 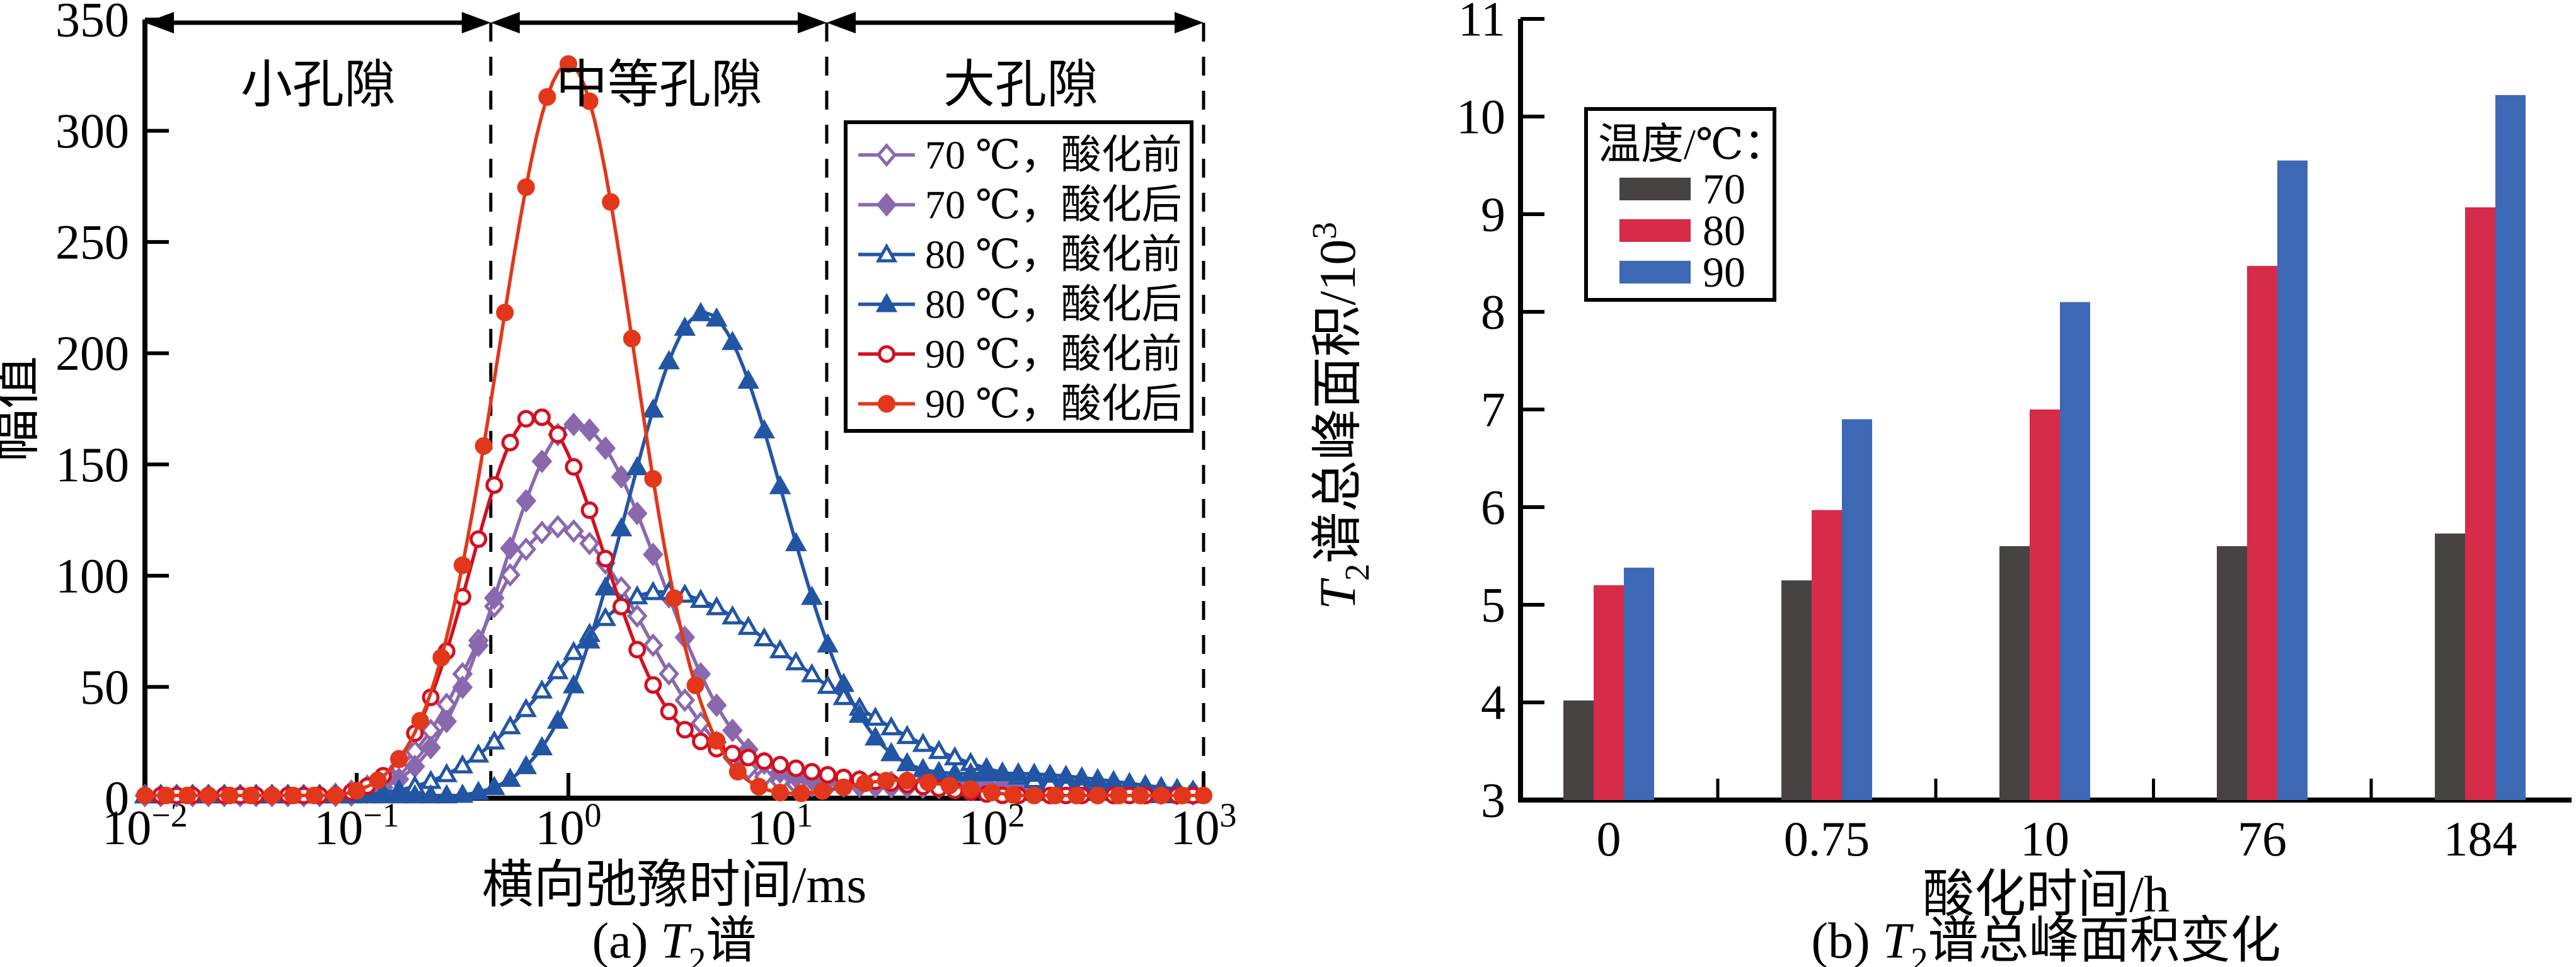 What do you see at coordinates (117, 798) in the screenshot?
I see `a-y-tick-label: 0` at bounding box center [117, 798].